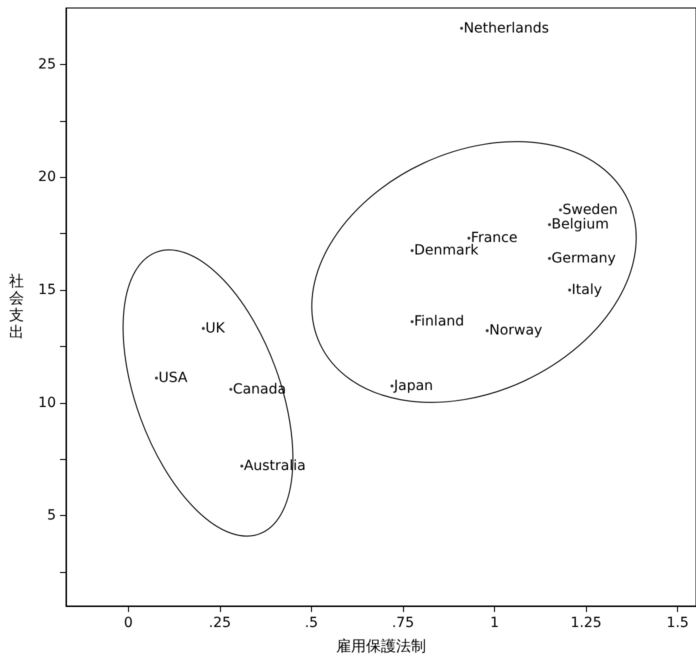 Image resolution: width=696 pixels, height=660 pixels. Describe the element at coordinates (677, 623) in the screenshot. I see `x-tick-label: 1.5` at that location.